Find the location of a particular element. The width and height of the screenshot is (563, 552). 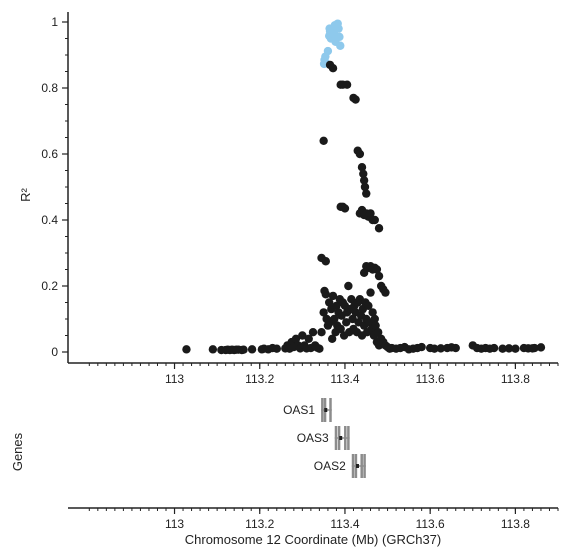

gene-label: OAS3 is located at coordinates (313, 438).